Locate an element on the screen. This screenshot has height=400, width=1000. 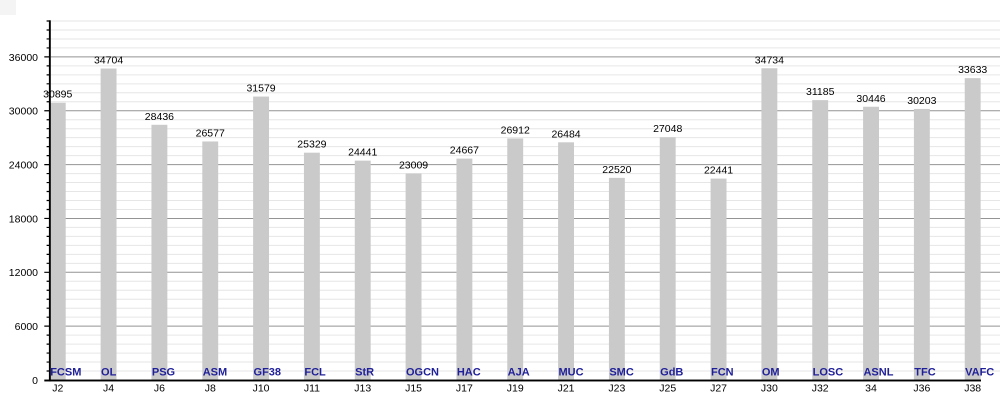
svg-text: J27 is located at coordinates (718, 389).